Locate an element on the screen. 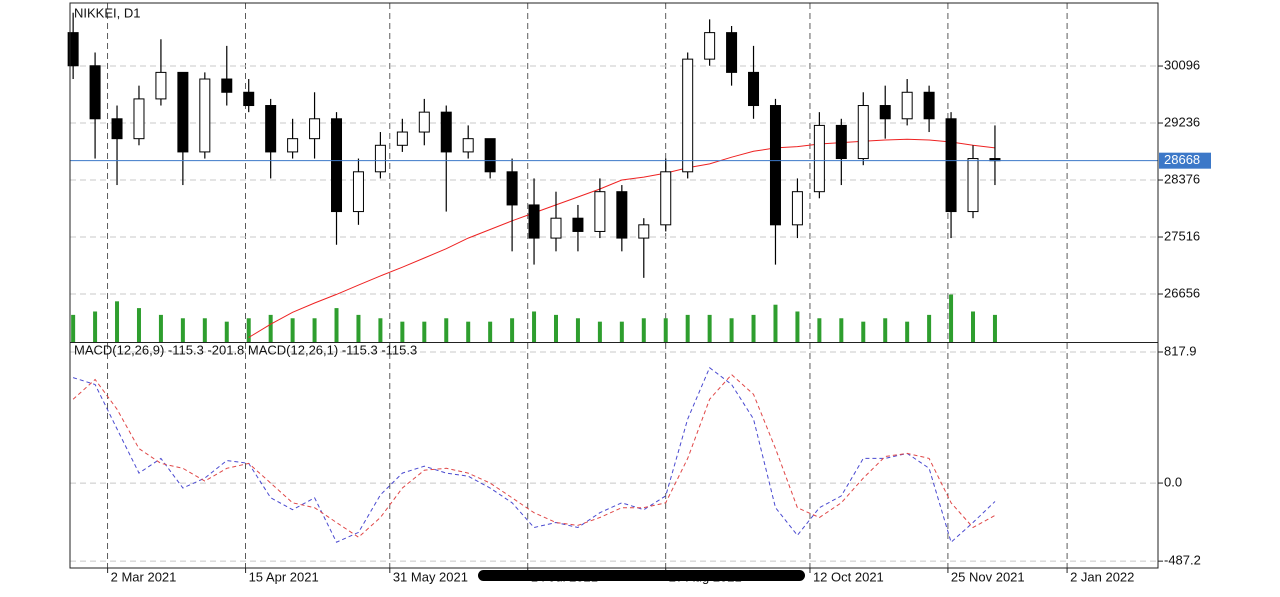  y-tick-label: 28376 is located at coordinates (1182, 178).